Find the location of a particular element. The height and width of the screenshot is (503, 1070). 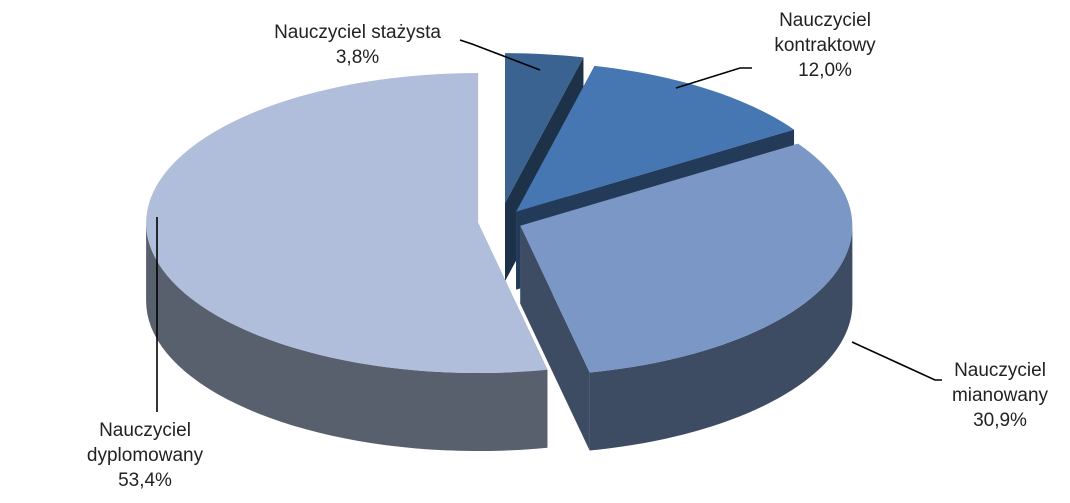

slice-label: Nauczyciel dyplomowany 53,4% is located at coordinates (145, 455).